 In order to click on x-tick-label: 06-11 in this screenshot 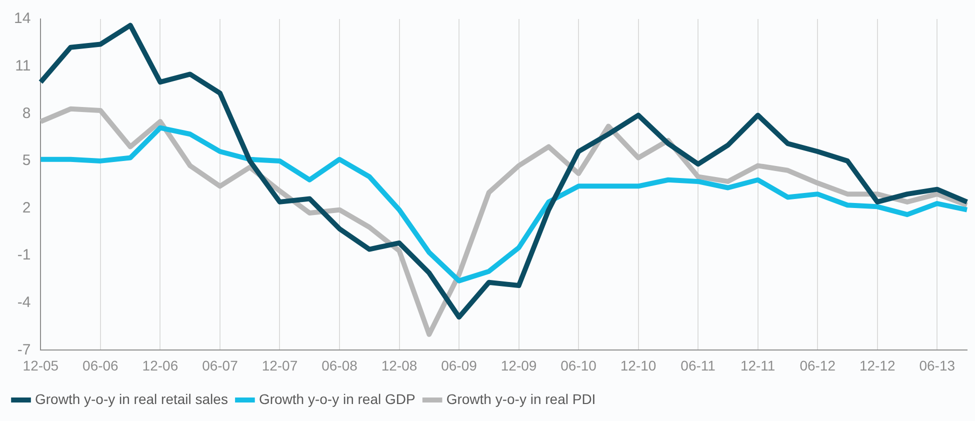, I will do `click(698, 365)`.